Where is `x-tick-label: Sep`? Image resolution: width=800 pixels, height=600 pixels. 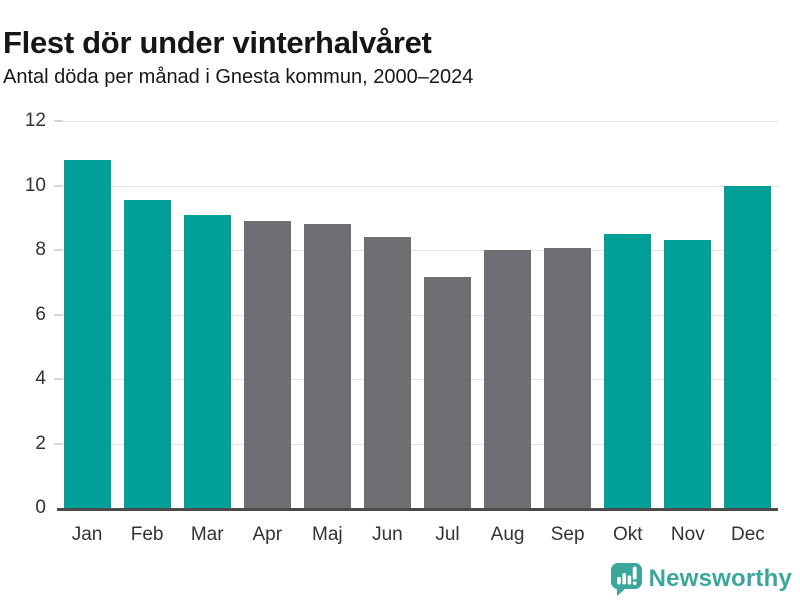 x-tick-label: Sep is located at coordinates (567, 534).